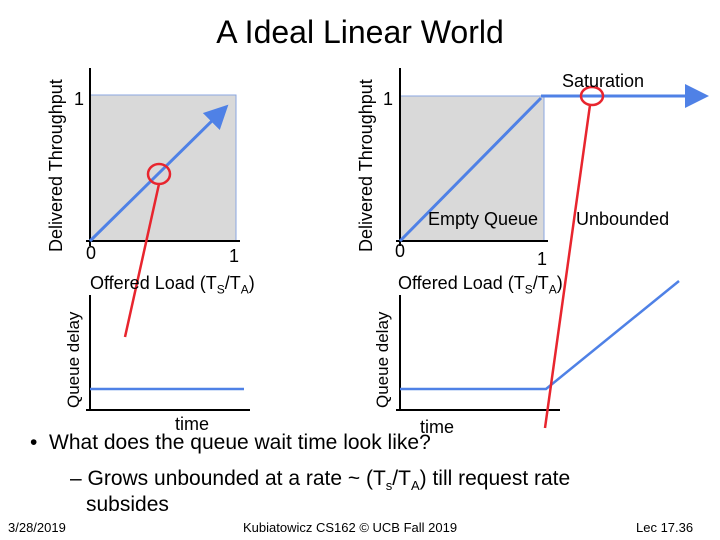 The height and width of the screenshot is (540, 720). Describe the element at coordinates (350, 527) in the screenshot. I see `footer-course: Kubiatowicz CS162 © UCB Fall 2019` at that location.